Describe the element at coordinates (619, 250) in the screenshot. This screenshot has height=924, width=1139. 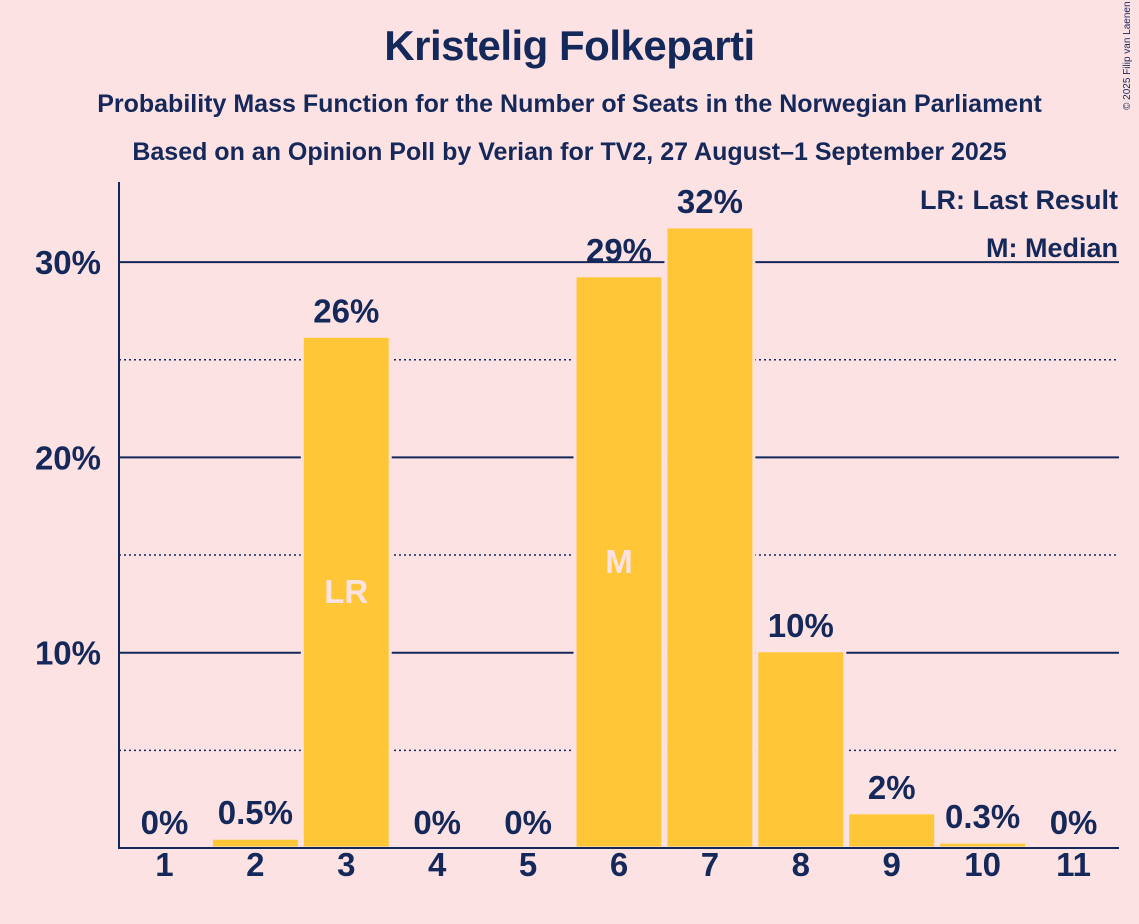
I see `bar-value-label: 29%` at that location.